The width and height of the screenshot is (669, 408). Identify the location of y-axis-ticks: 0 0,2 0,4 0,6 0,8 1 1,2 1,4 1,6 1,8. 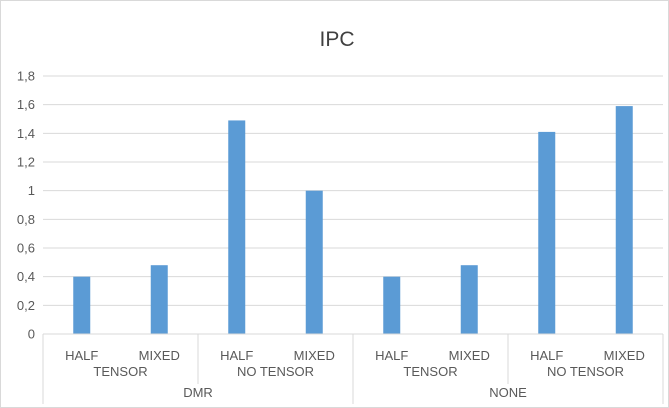
(26, 205).